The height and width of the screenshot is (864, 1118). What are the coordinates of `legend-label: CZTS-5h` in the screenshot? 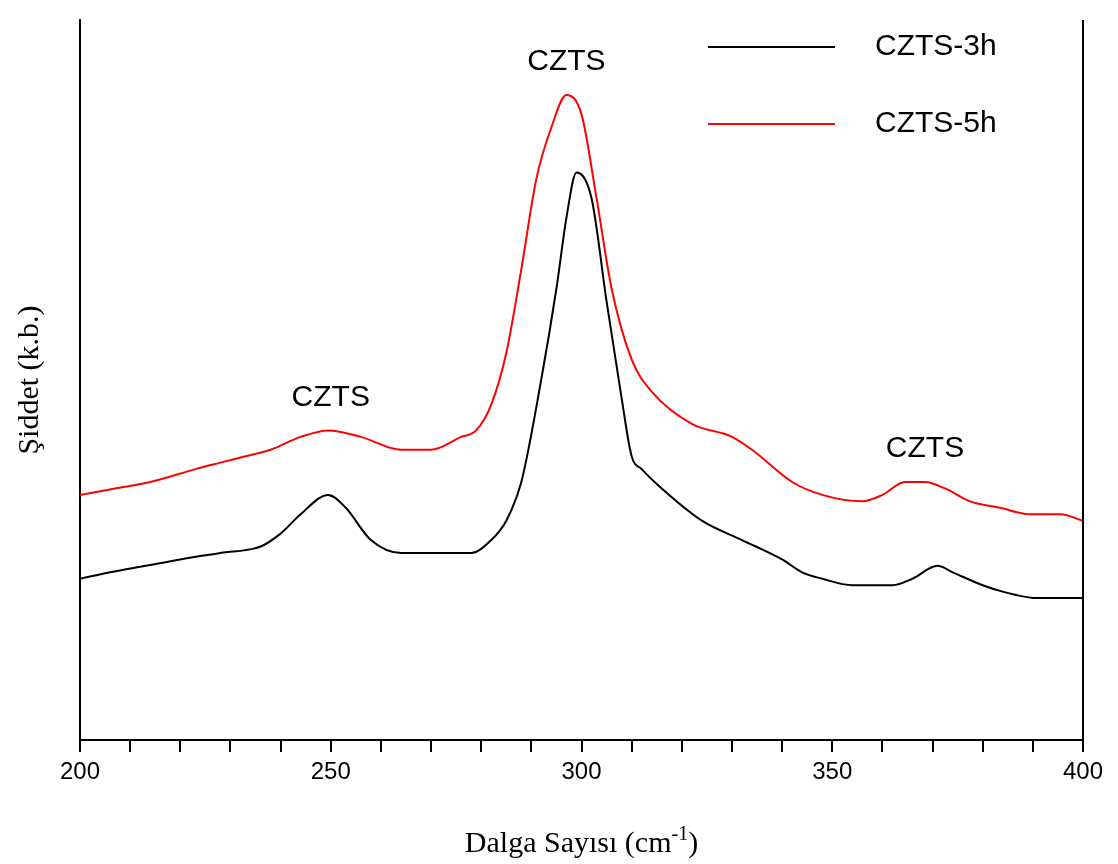 It's located at (936, 122).